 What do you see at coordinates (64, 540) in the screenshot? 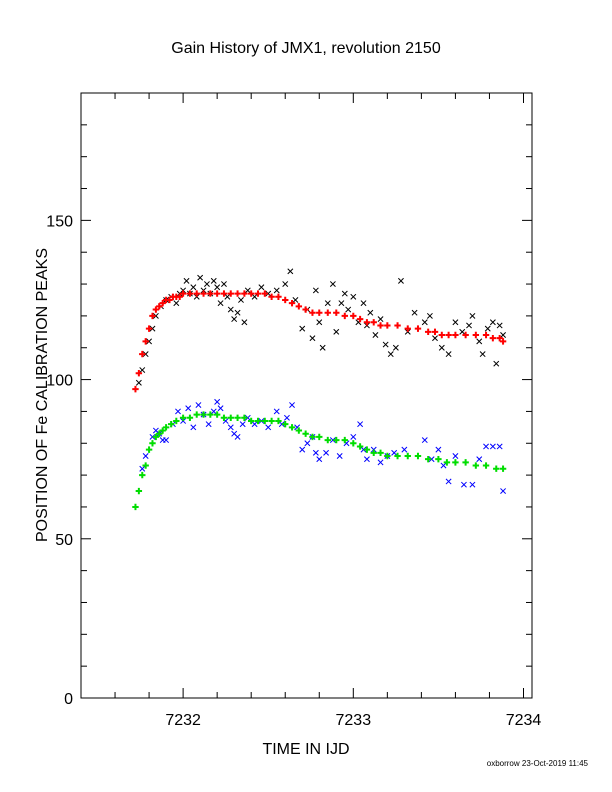
I see `y-tick-label: 50` at bounding box center [64, 540].